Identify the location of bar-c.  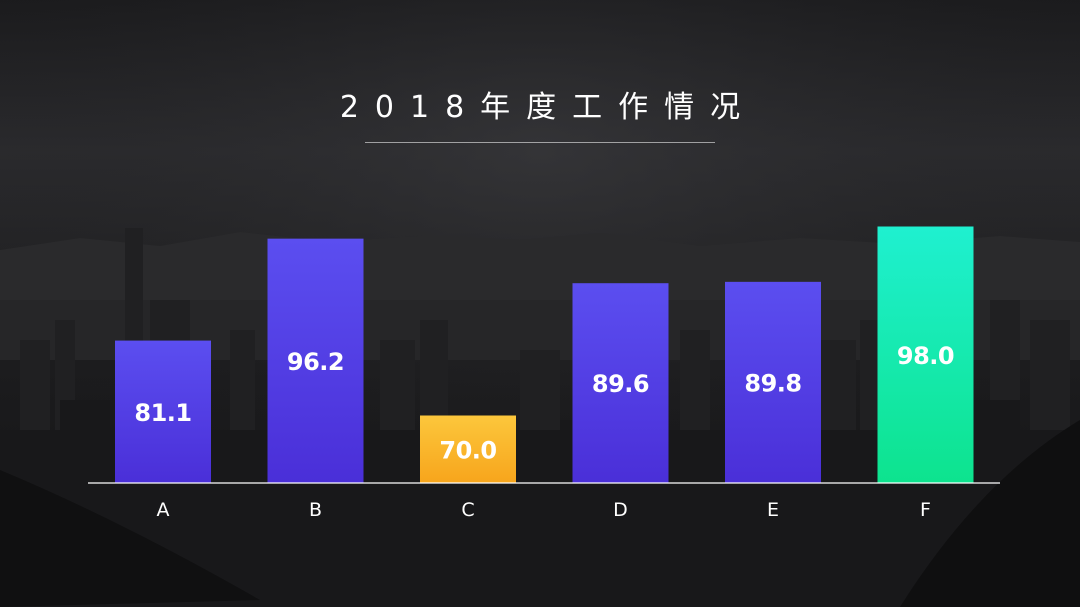
(468, 449).